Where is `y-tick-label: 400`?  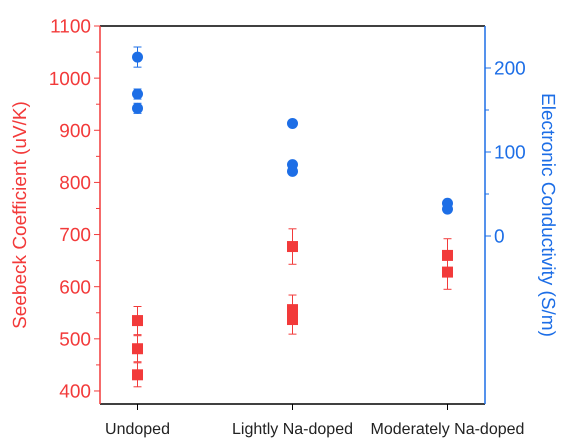 y-tick-label: 400 is located at coordinates (75, 392).